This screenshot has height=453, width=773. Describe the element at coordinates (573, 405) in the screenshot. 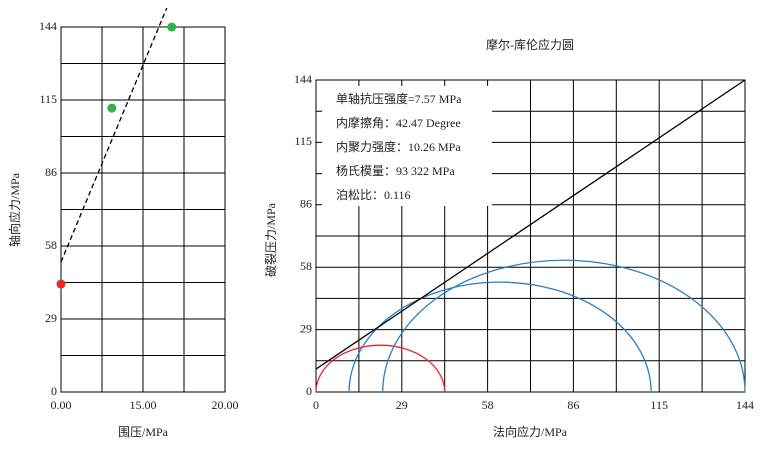

I see `x-tick-label: 86` at that location.